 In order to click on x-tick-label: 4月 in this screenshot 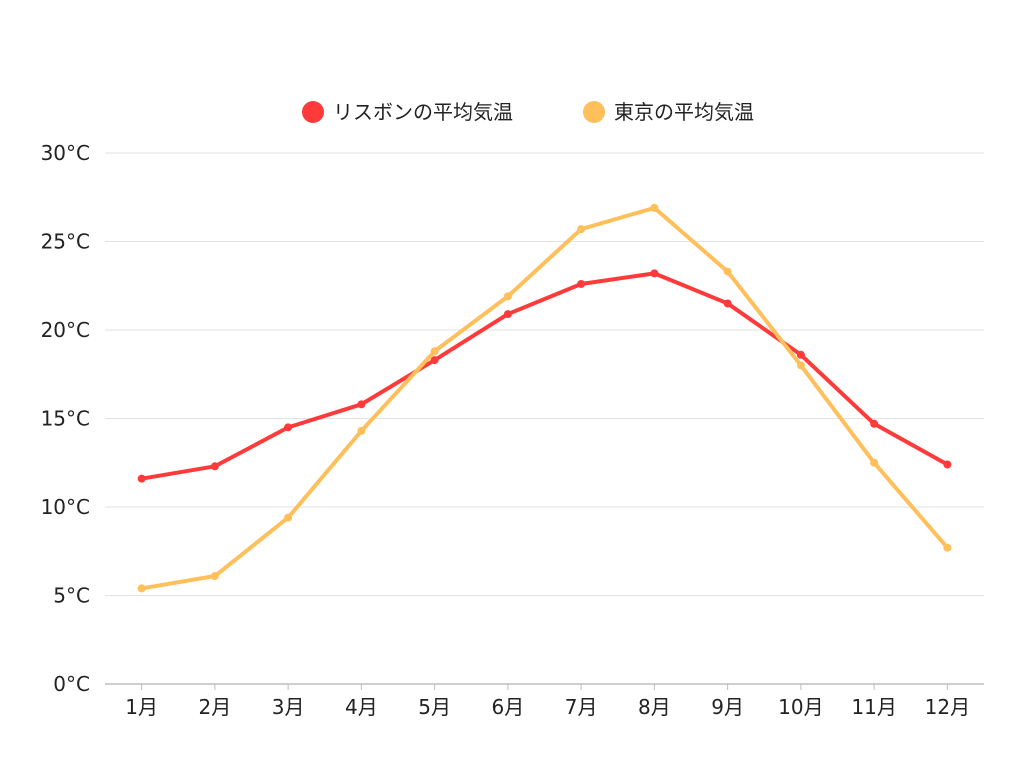, I will do `click(361, 707)`.